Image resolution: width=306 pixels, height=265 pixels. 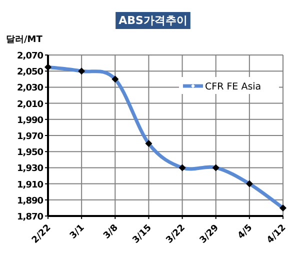 What do you see at coordinates (30, 217) in the screenshot?
I see `y-tick-label: 1,870` at bounding box center [30, 217].